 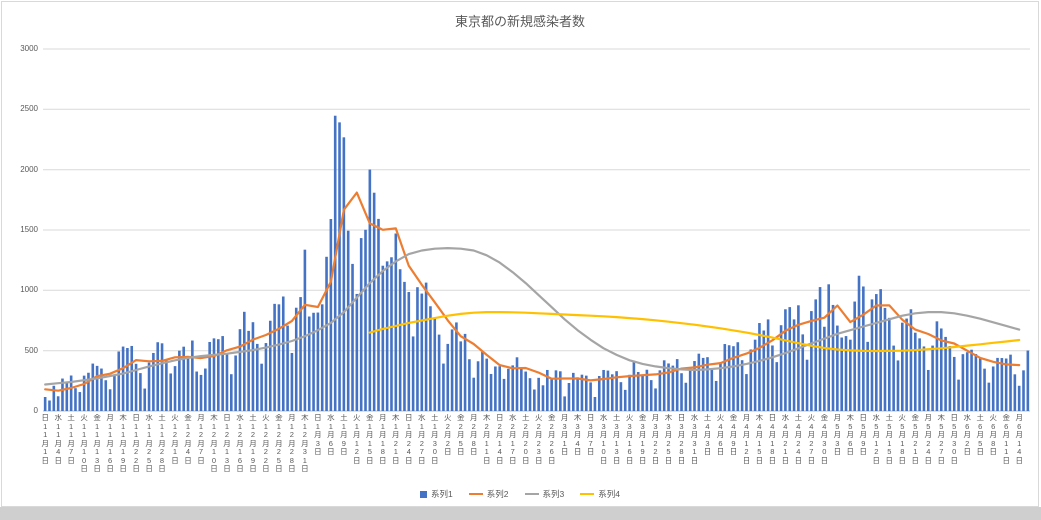 I want to click on legend-item-系列4: 系列4, so click(x=600, y=494).